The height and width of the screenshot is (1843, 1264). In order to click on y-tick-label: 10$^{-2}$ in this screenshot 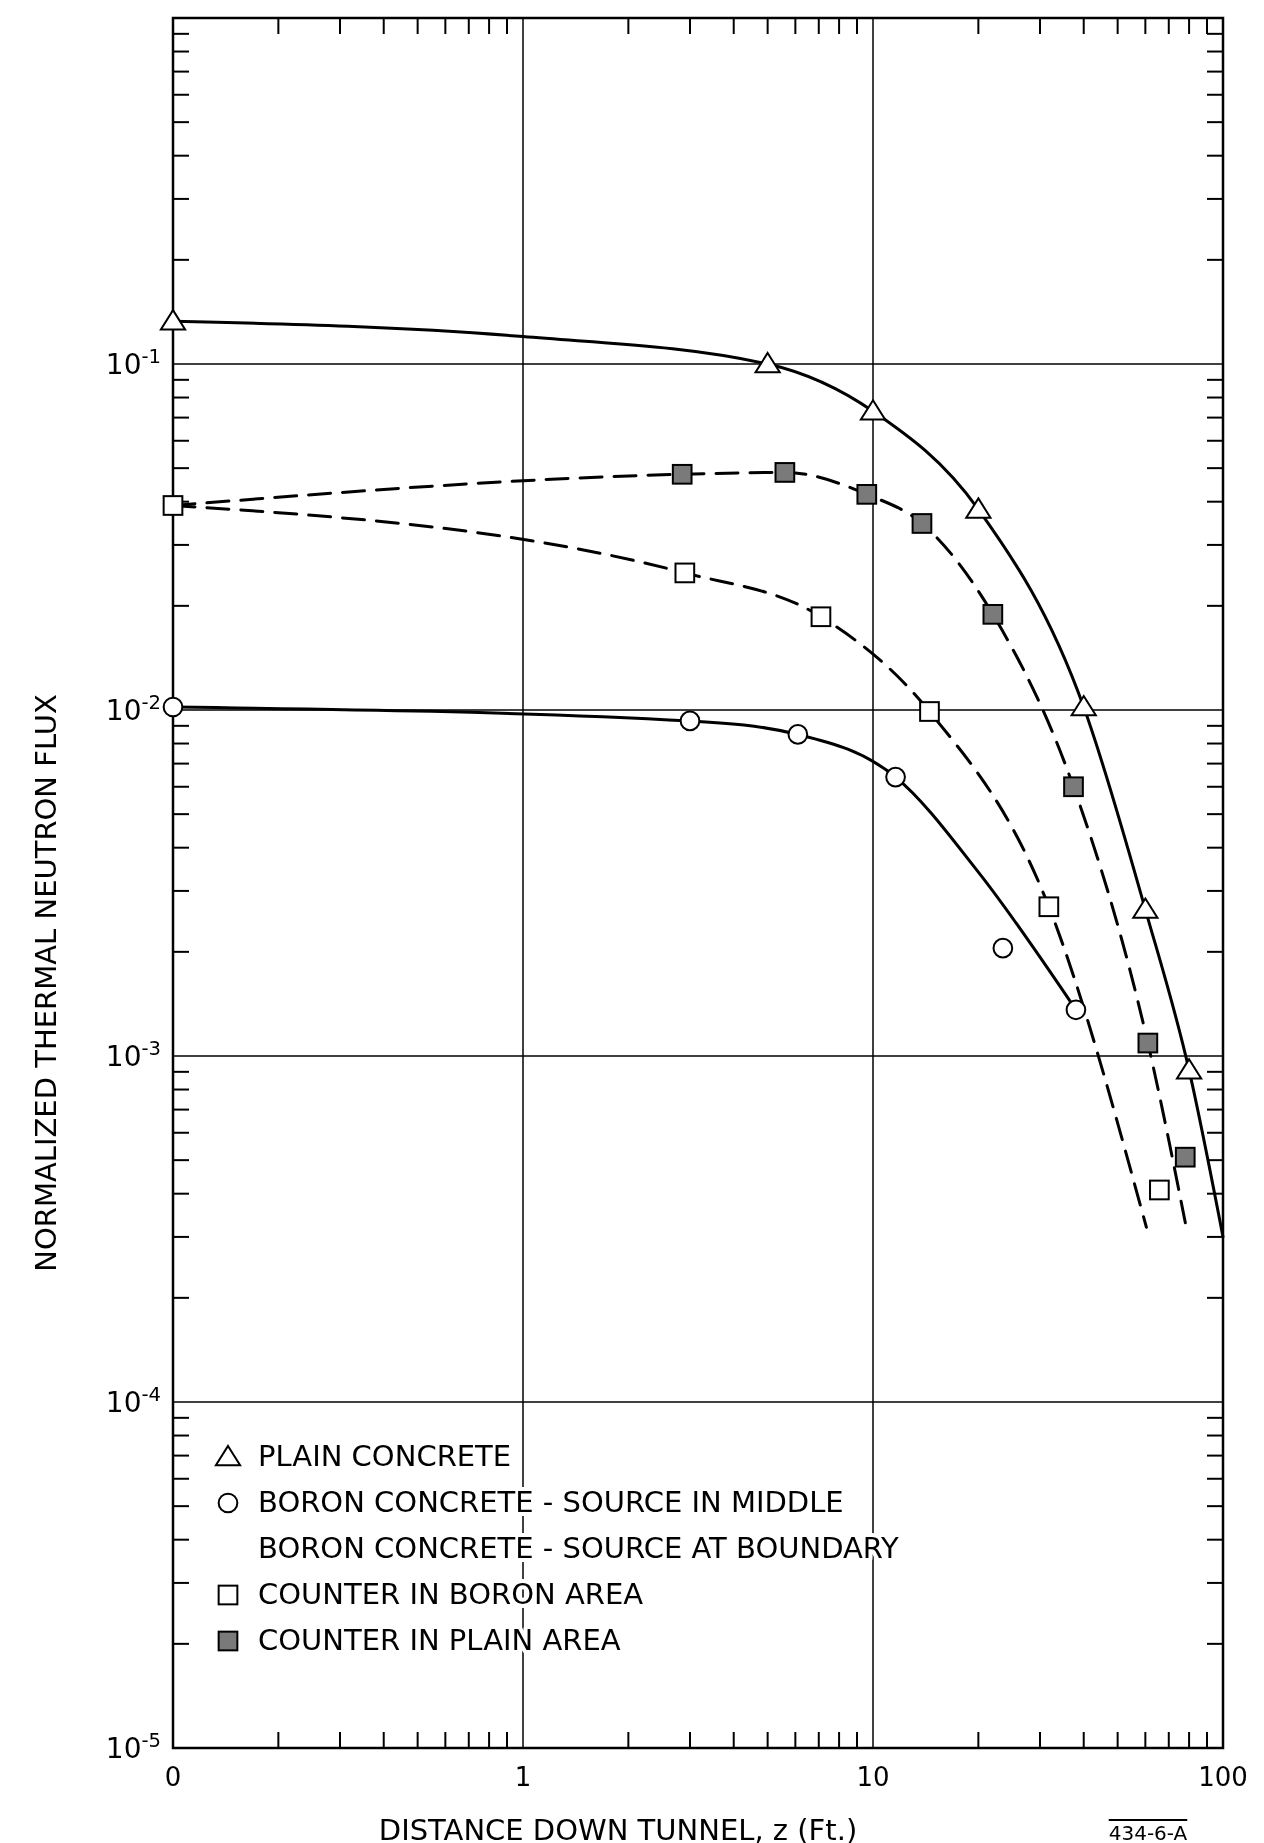, I will do `click(133, 708)`.